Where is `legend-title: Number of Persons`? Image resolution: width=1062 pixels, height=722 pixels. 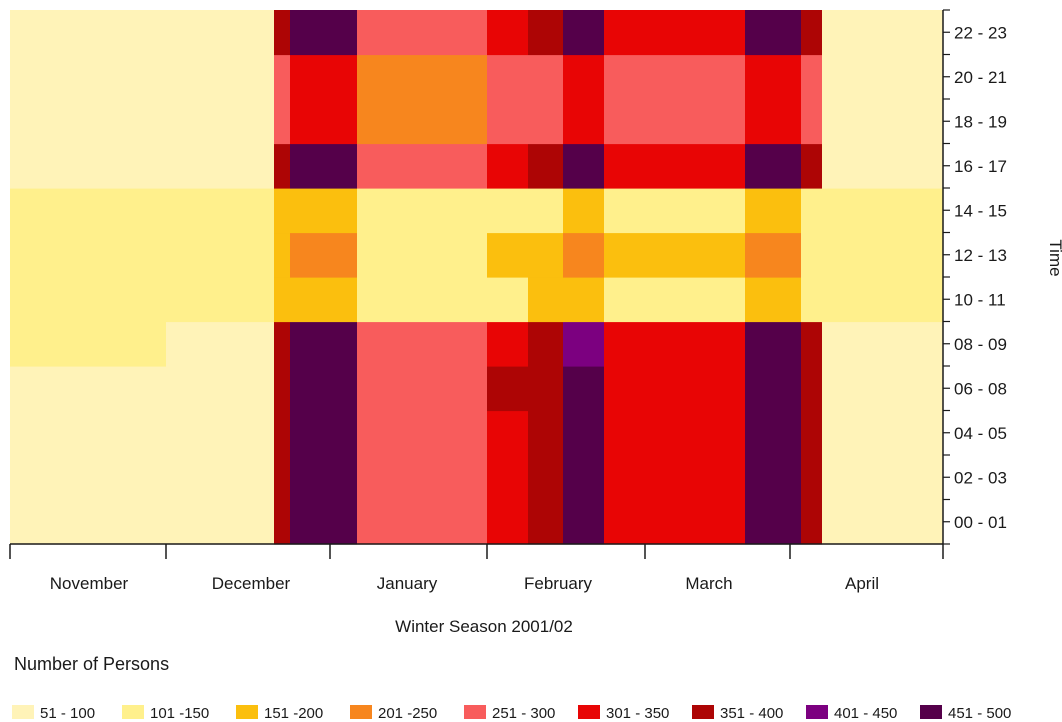
legend-title: Number of Persons is located at coordinates (91, 664).